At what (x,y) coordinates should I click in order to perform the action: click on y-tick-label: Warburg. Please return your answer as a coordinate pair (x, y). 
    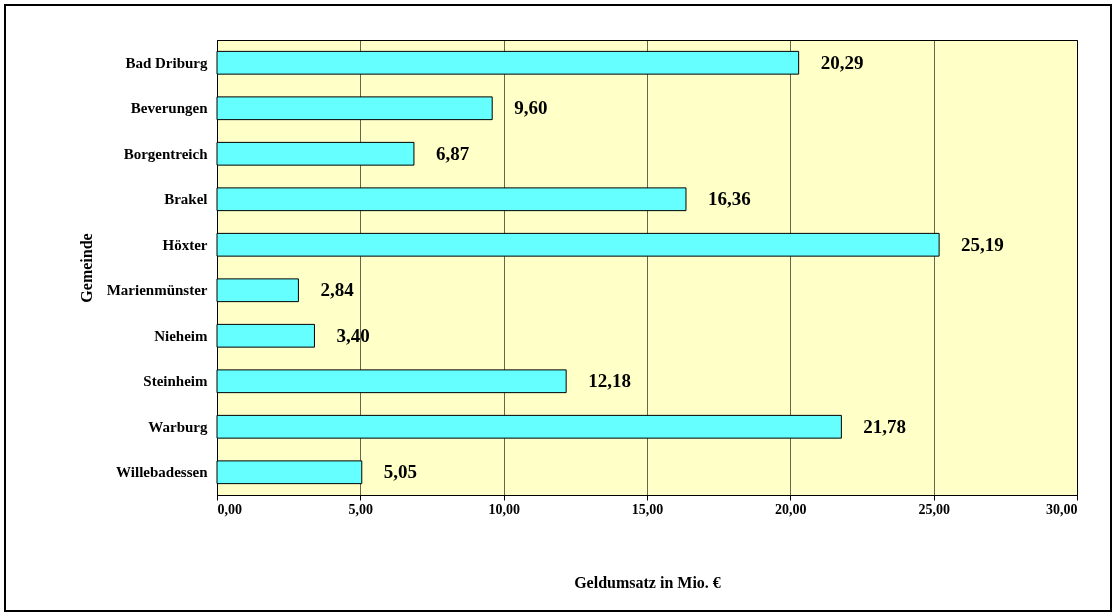
    Looking at the image, I should click on (178, 426).